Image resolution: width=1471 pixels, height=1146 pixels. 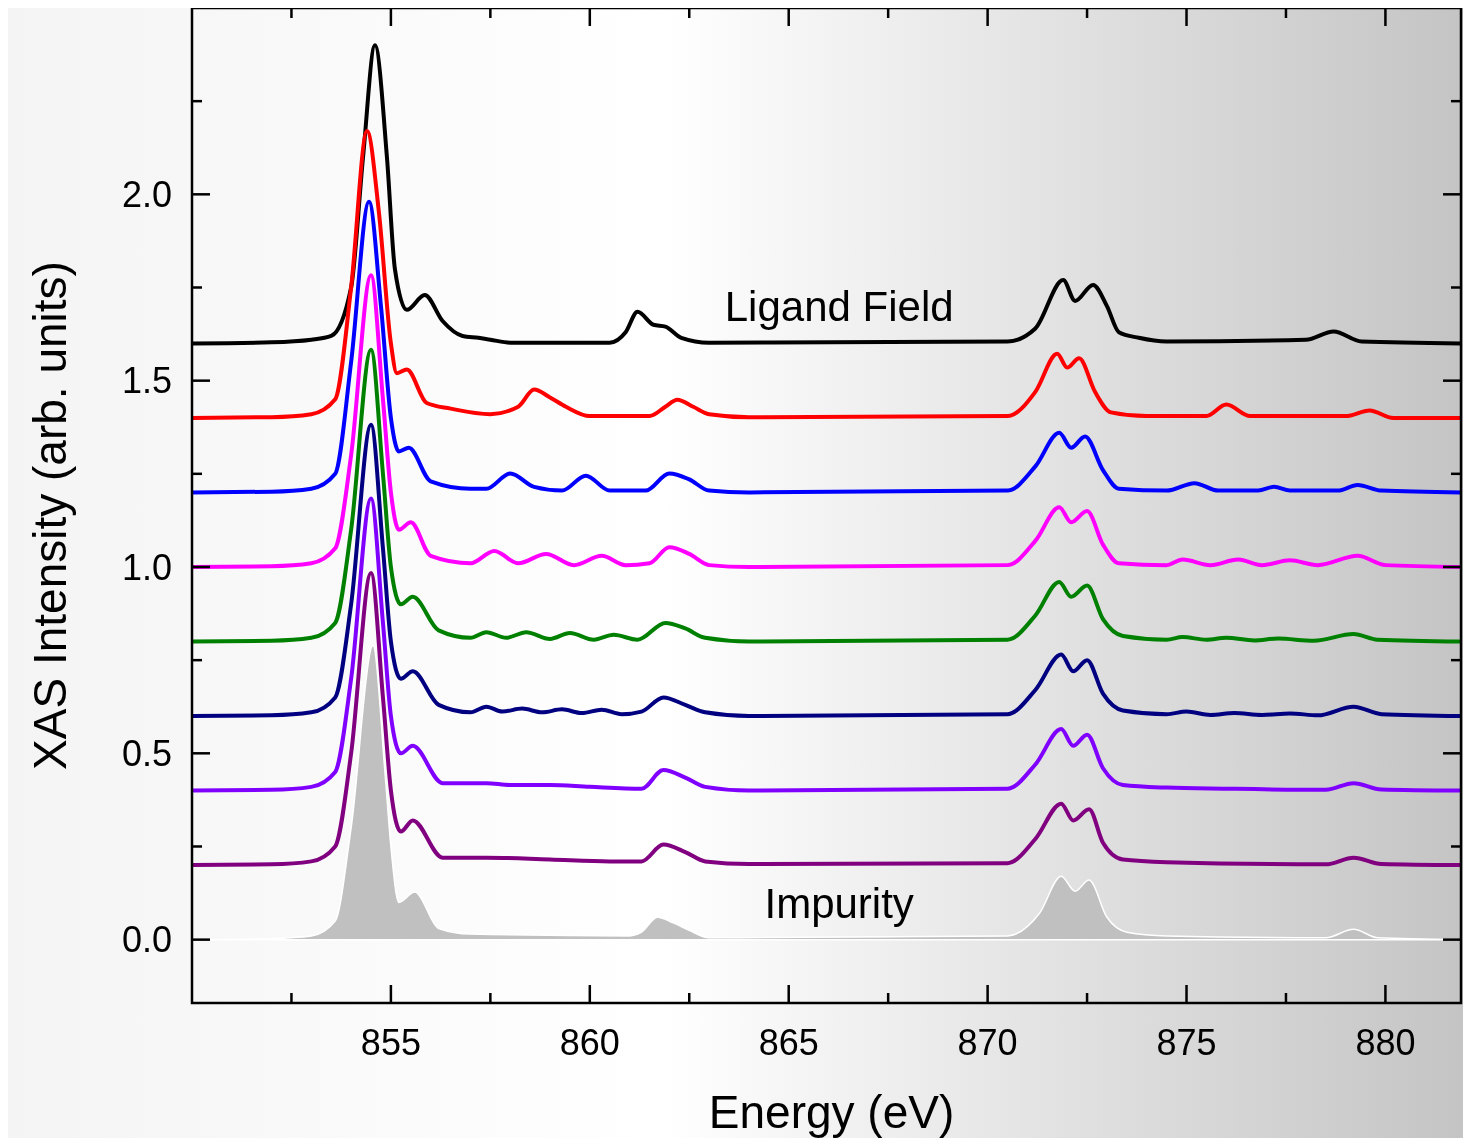 What do you see at coordinates (788, 1042) in the screenshot?
I see `x-tick-label: 865` at bounding box center [788, 1042].